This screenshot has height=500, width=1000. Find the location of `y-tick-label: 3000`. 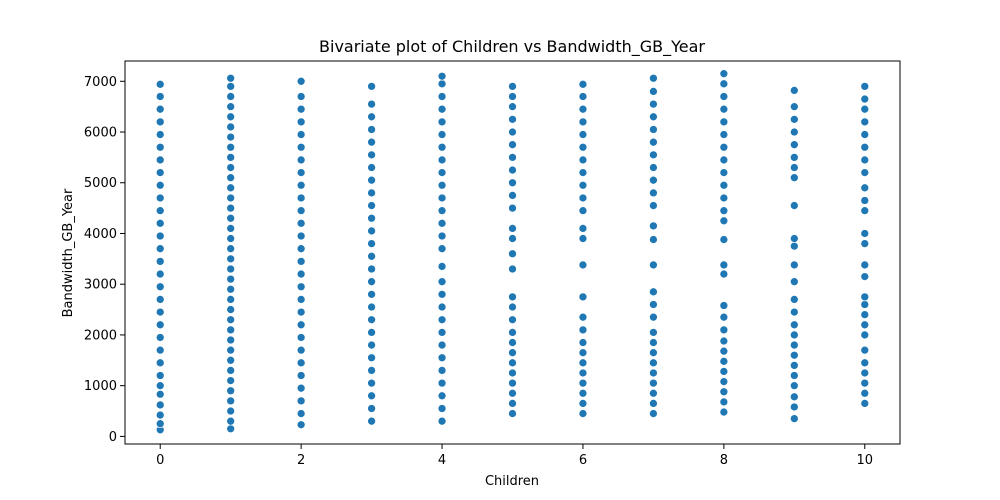

y-tick-label: 3000 is located at coordinates (100, 285).